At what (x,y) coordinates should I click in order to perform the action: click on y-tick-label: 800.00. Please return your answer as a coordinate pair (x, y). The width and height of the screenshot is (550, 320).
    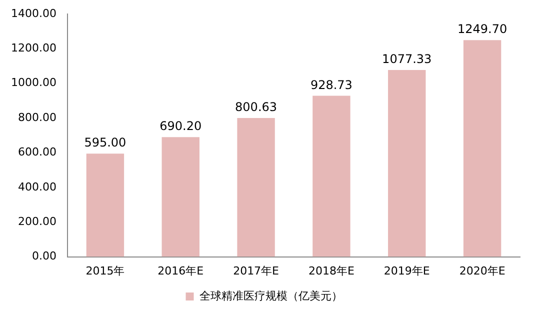
    Looking at the image, I should click on (37, 117).